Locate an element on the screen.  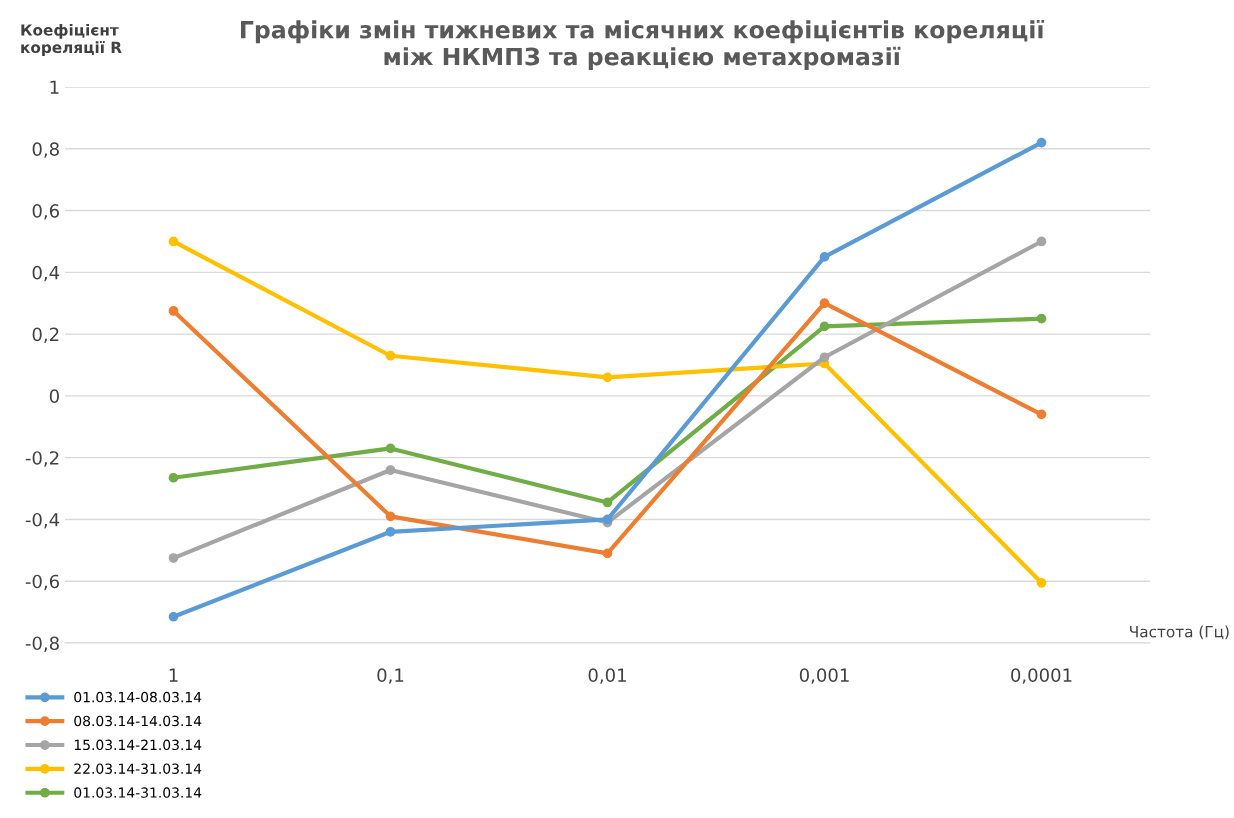
y-tick-label: 0,8 is located at coordinates (45, 150).